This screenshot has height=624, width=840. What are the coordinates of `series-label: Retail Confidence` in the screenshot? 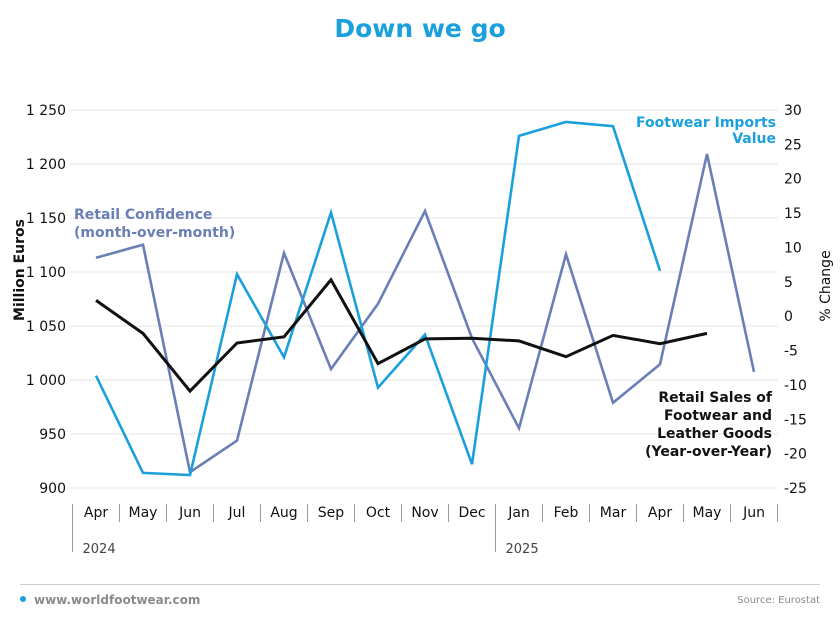 It's located at (143, 215).